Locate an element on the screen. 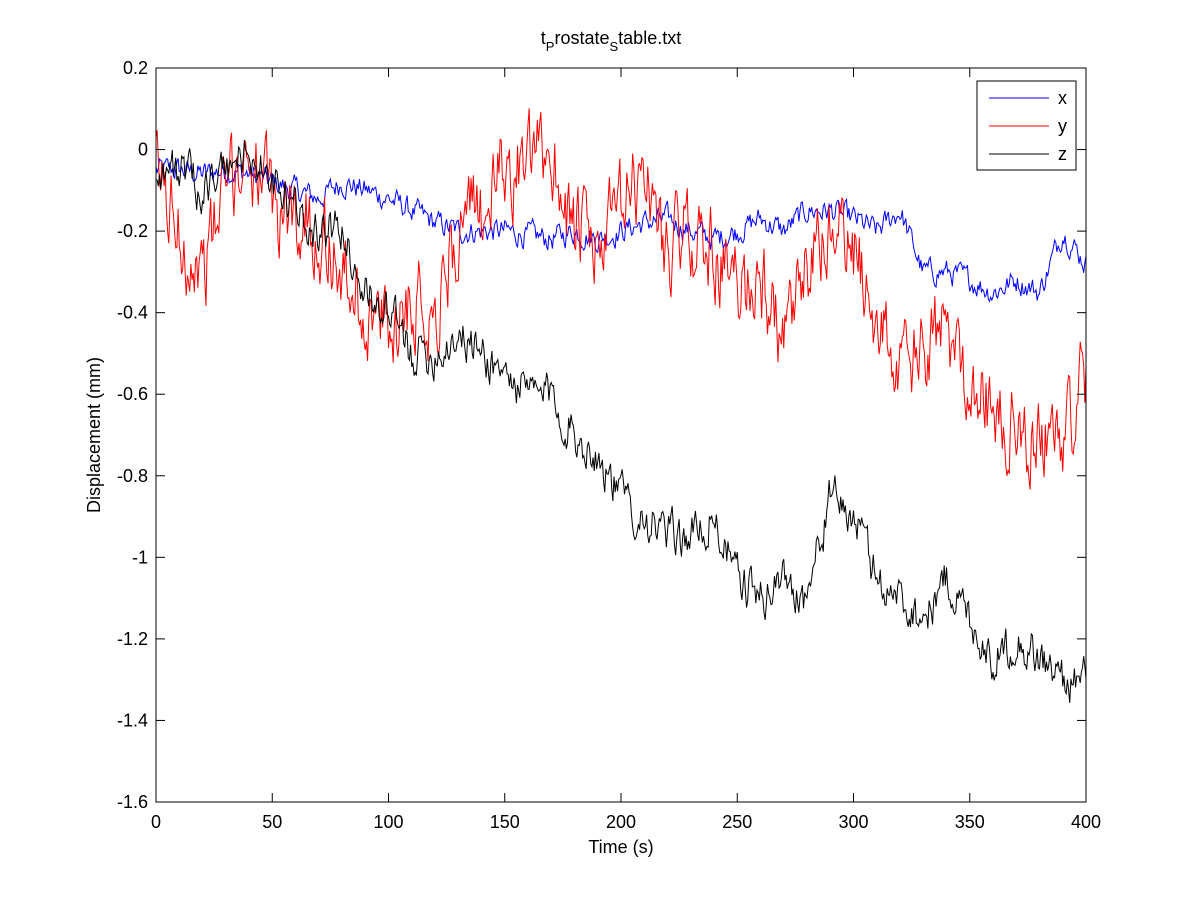 The image size is (1200, 900). legend-label-y: y is located at coordinates (1062, 126).